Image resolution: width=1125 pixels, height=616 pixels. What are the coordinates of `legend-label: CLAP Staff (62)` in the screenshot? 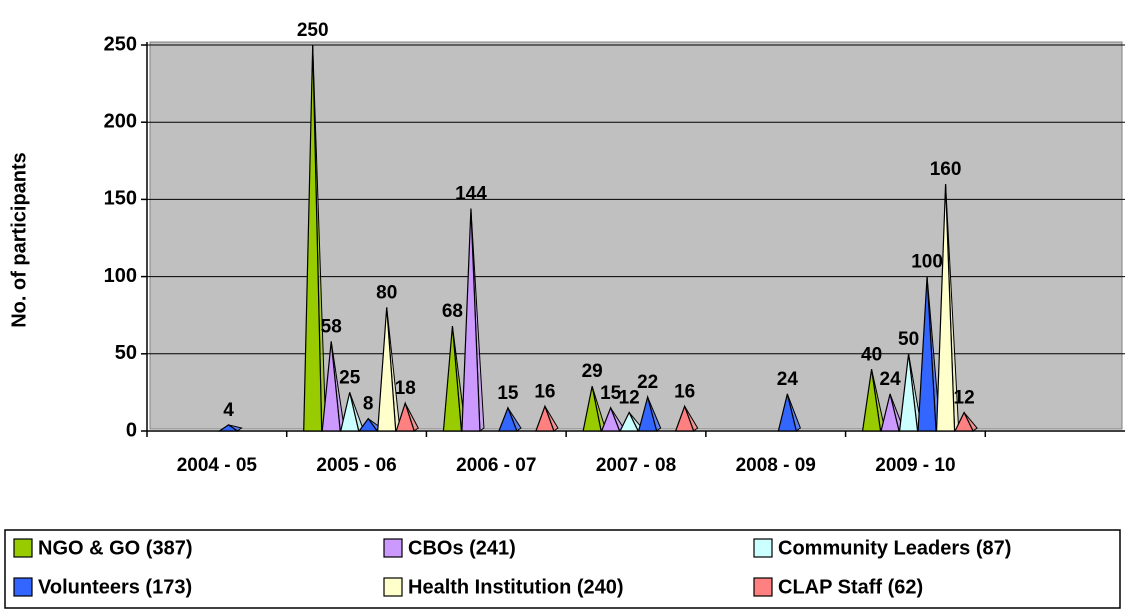 It's located at (850, 587).